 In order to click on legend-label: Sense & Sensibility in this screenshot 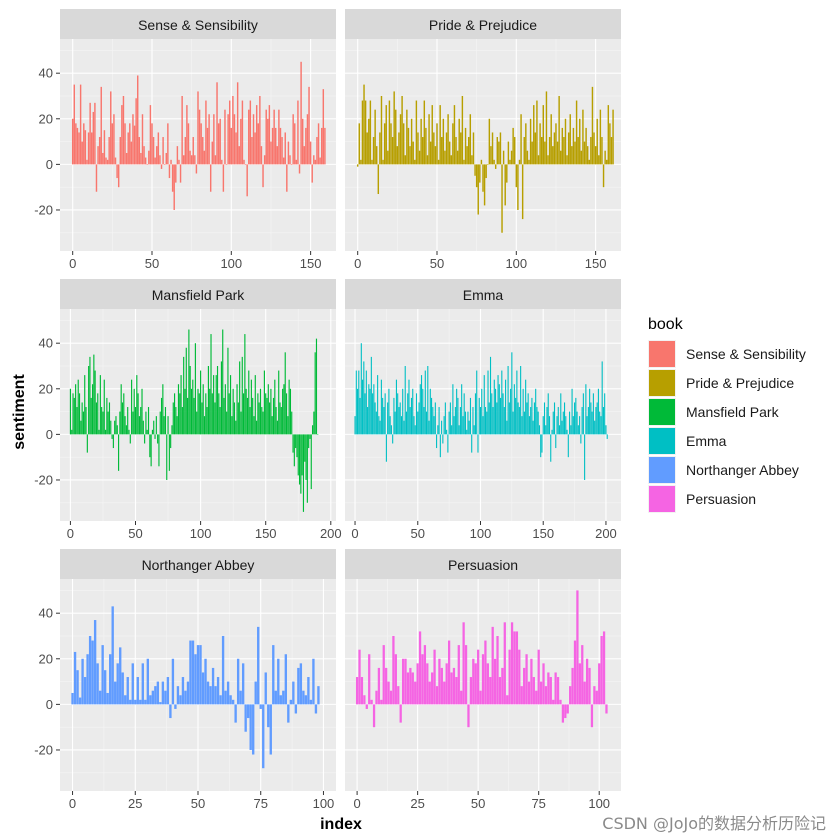, I will do `click(746, 354)`.